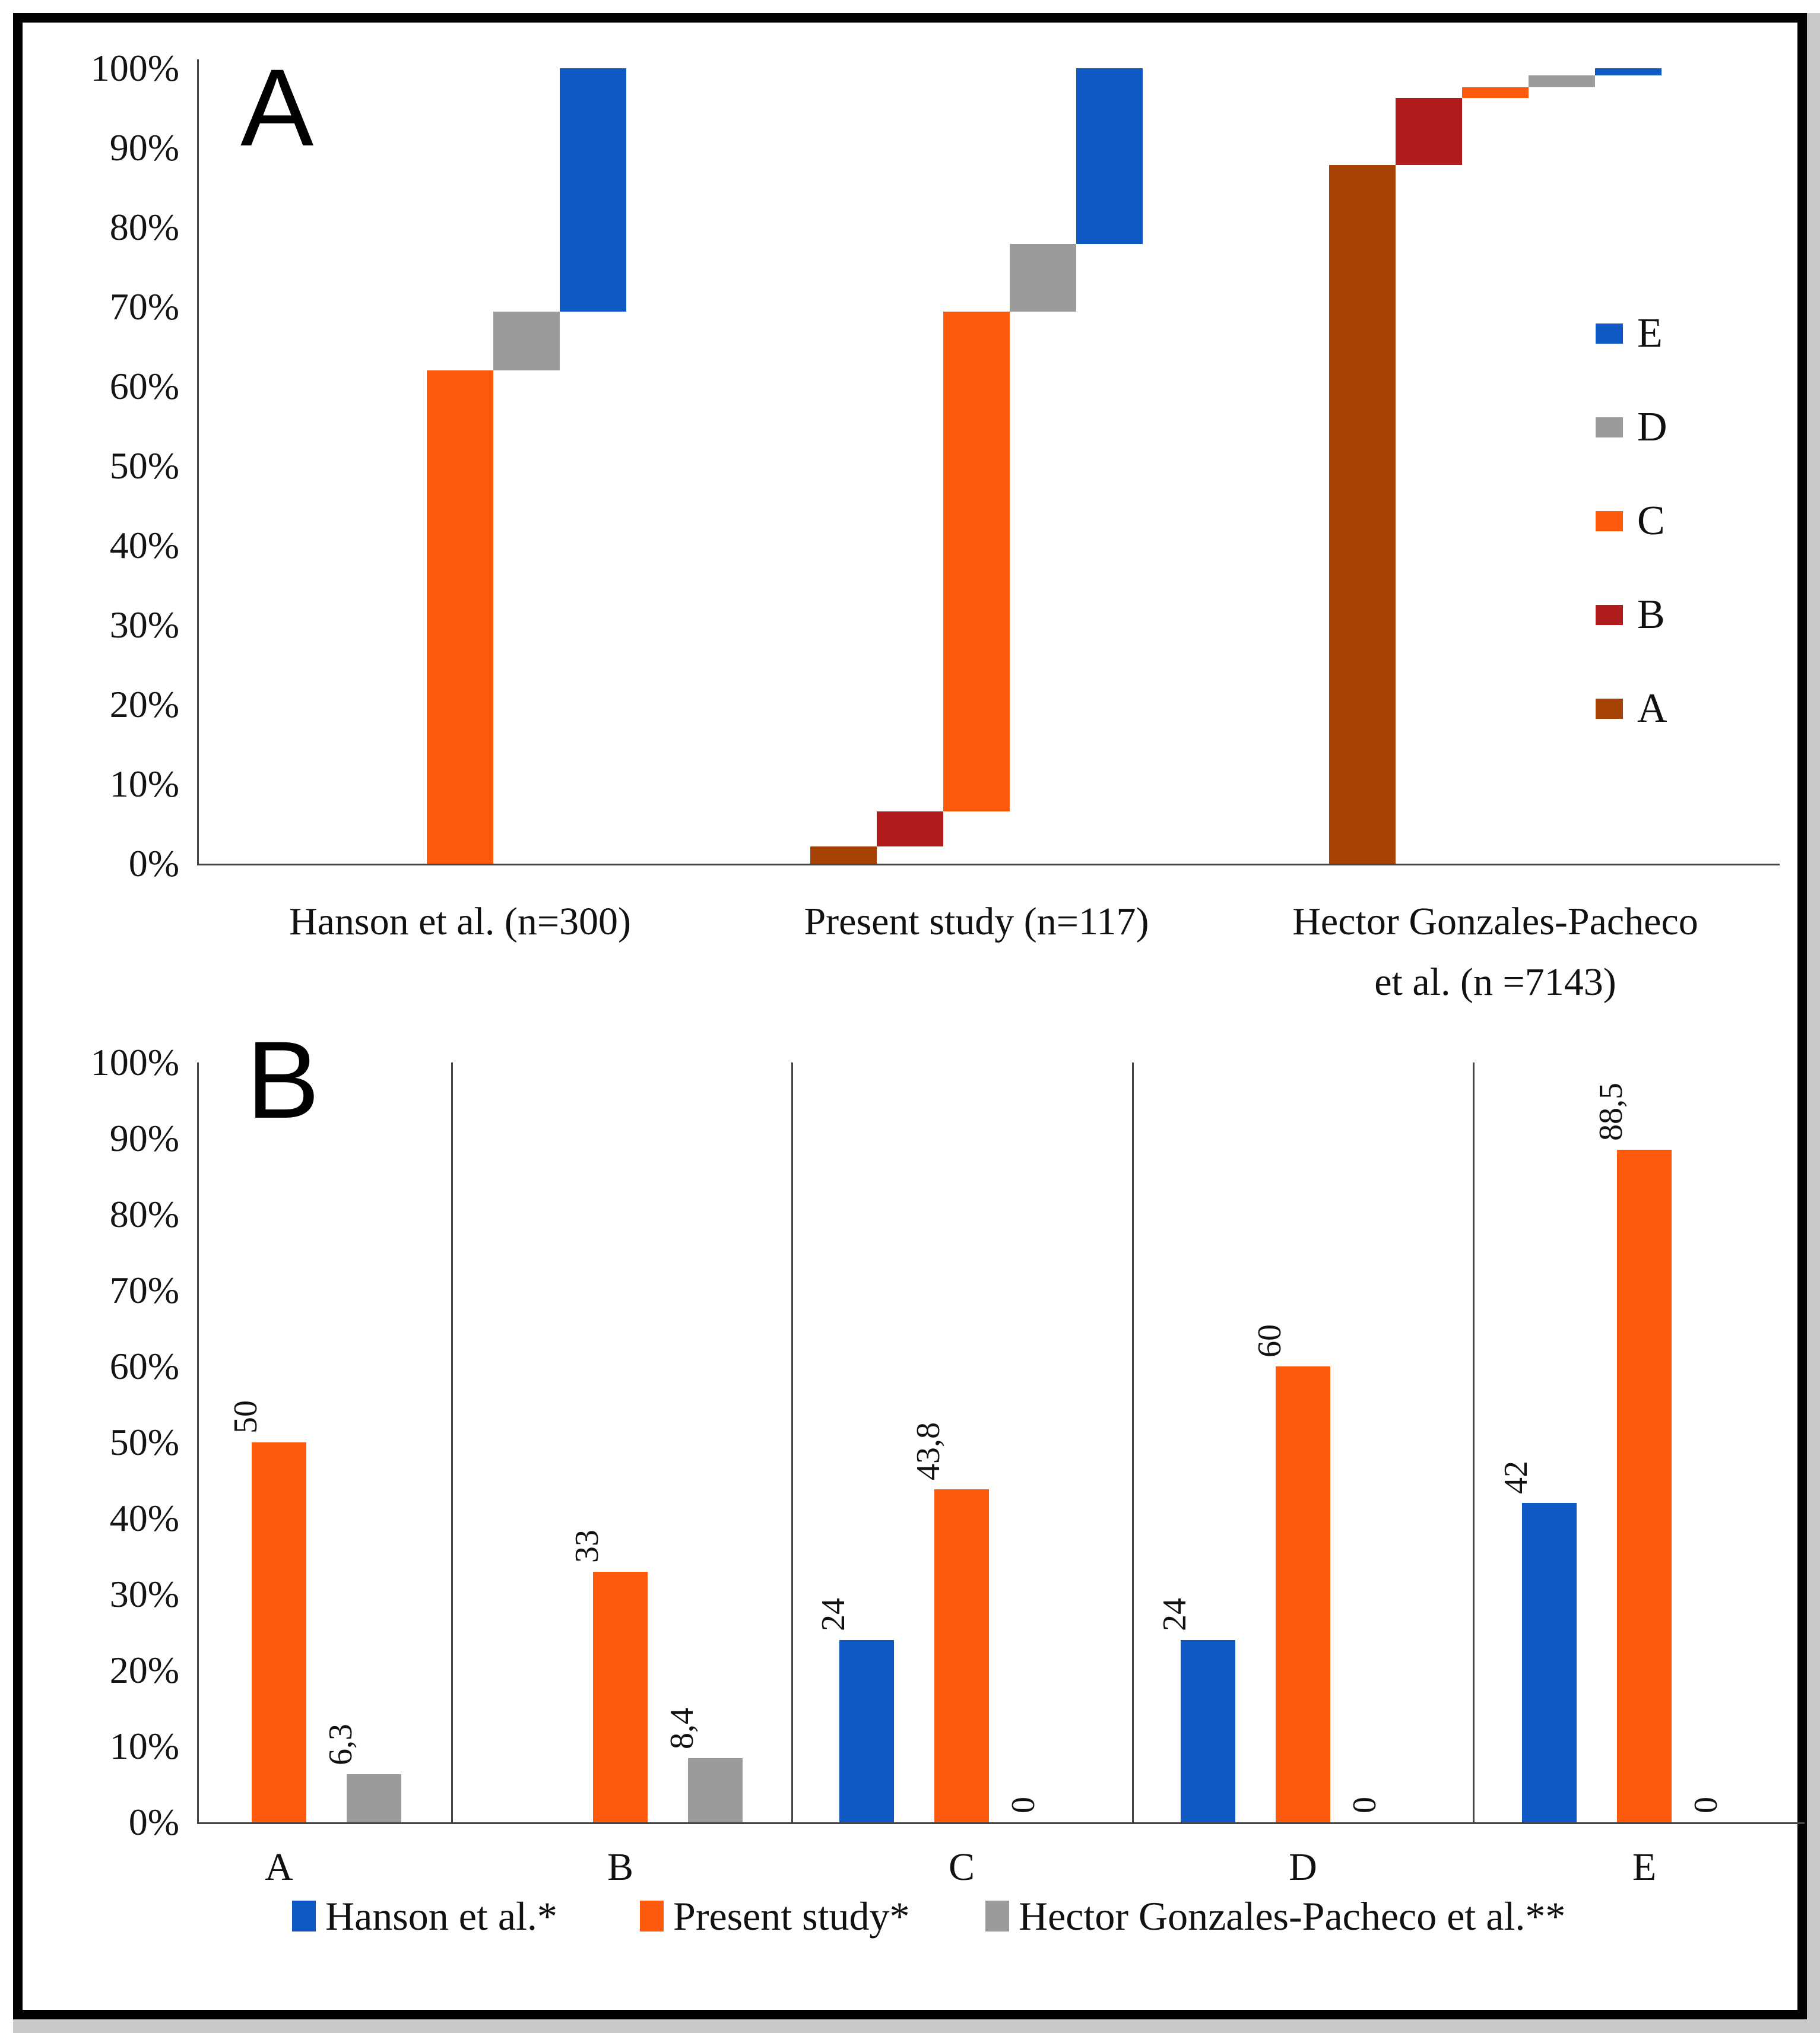 The width and height of the screenshot is (1820, 2033). What do you see at coordinates (198, 1444) in the screenshot?
I see `chart-b-y-axis-line` at bounding box center [198, 1444].